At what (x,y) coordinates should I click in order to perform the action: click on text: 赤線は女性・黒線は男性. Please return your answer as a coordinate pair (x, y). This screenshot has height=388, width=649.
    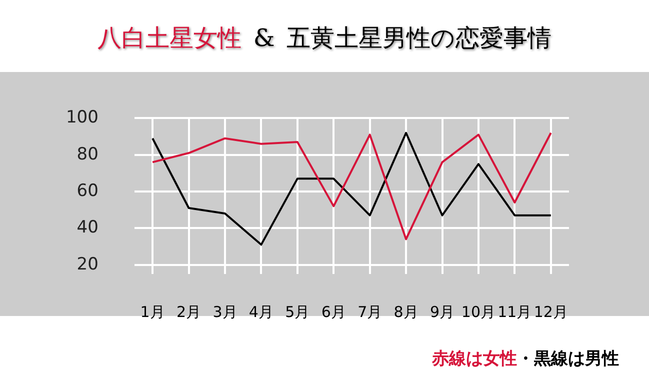
    Looking at the image, I should click on (525, 359).